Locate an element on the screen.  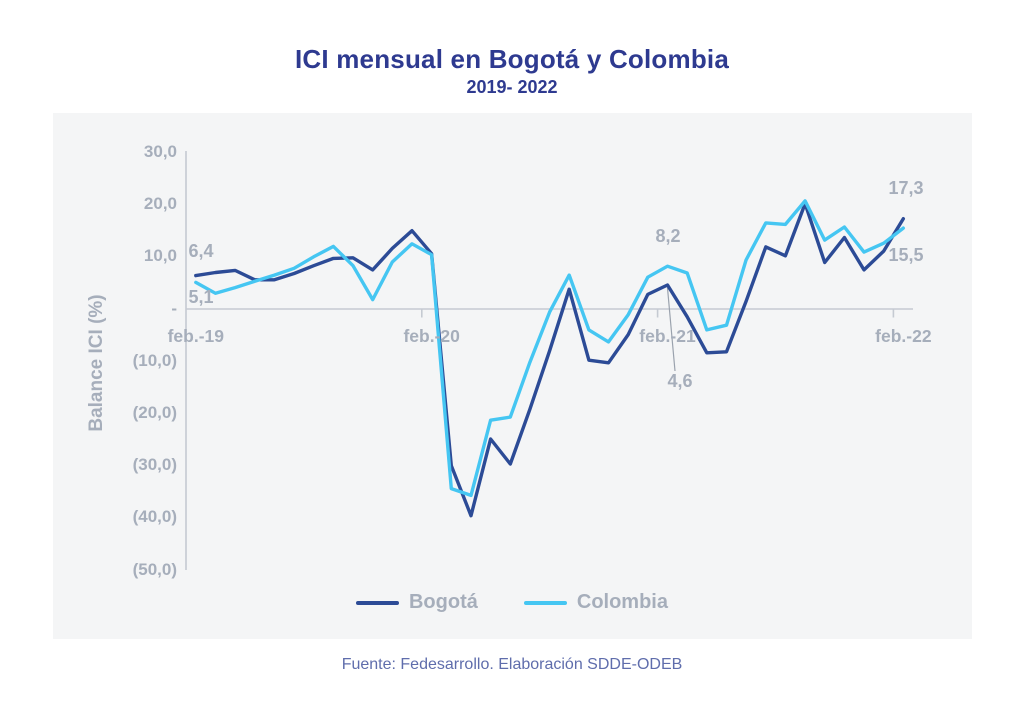
colombia-line-swatch-icon is located at coordinates (545, 602).